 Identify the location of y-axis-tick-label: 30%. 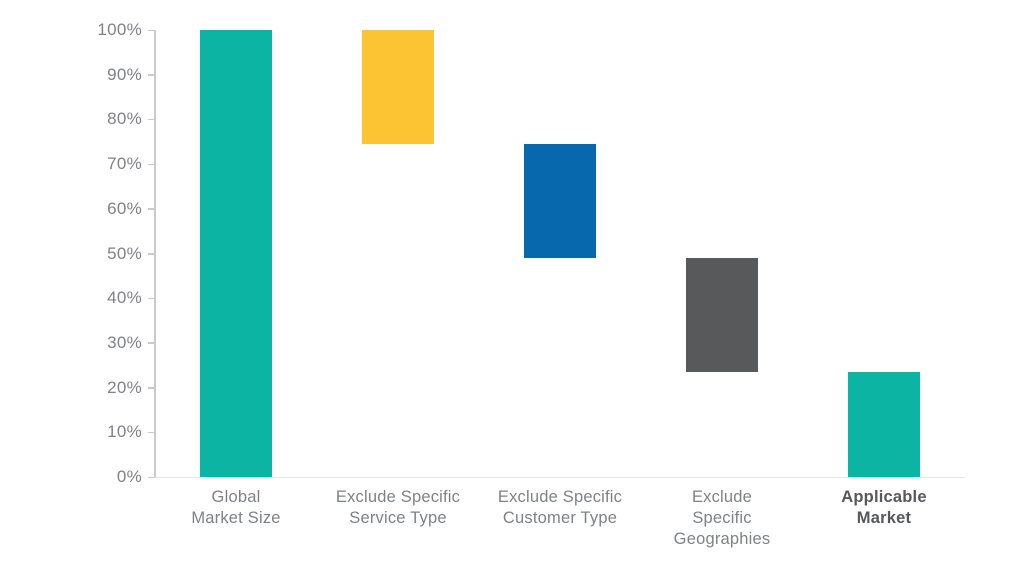
(124, 342).